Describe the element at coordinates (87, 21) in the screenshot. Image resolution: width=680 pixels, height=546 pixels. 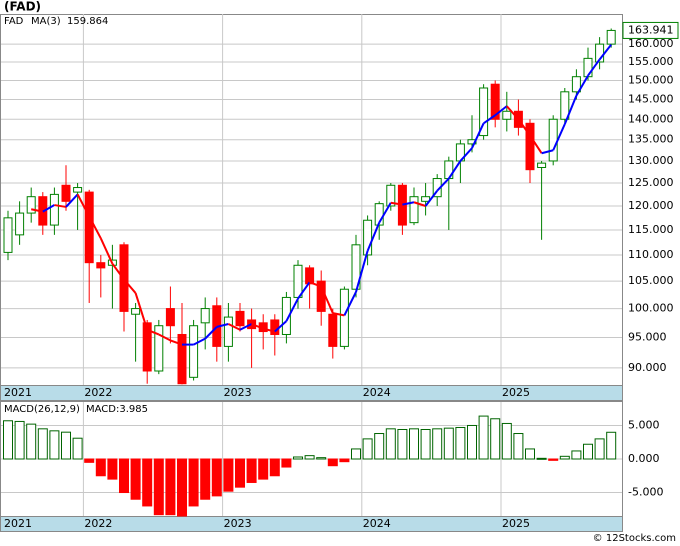
I see `legend-ma-value: 159.864` at that location.